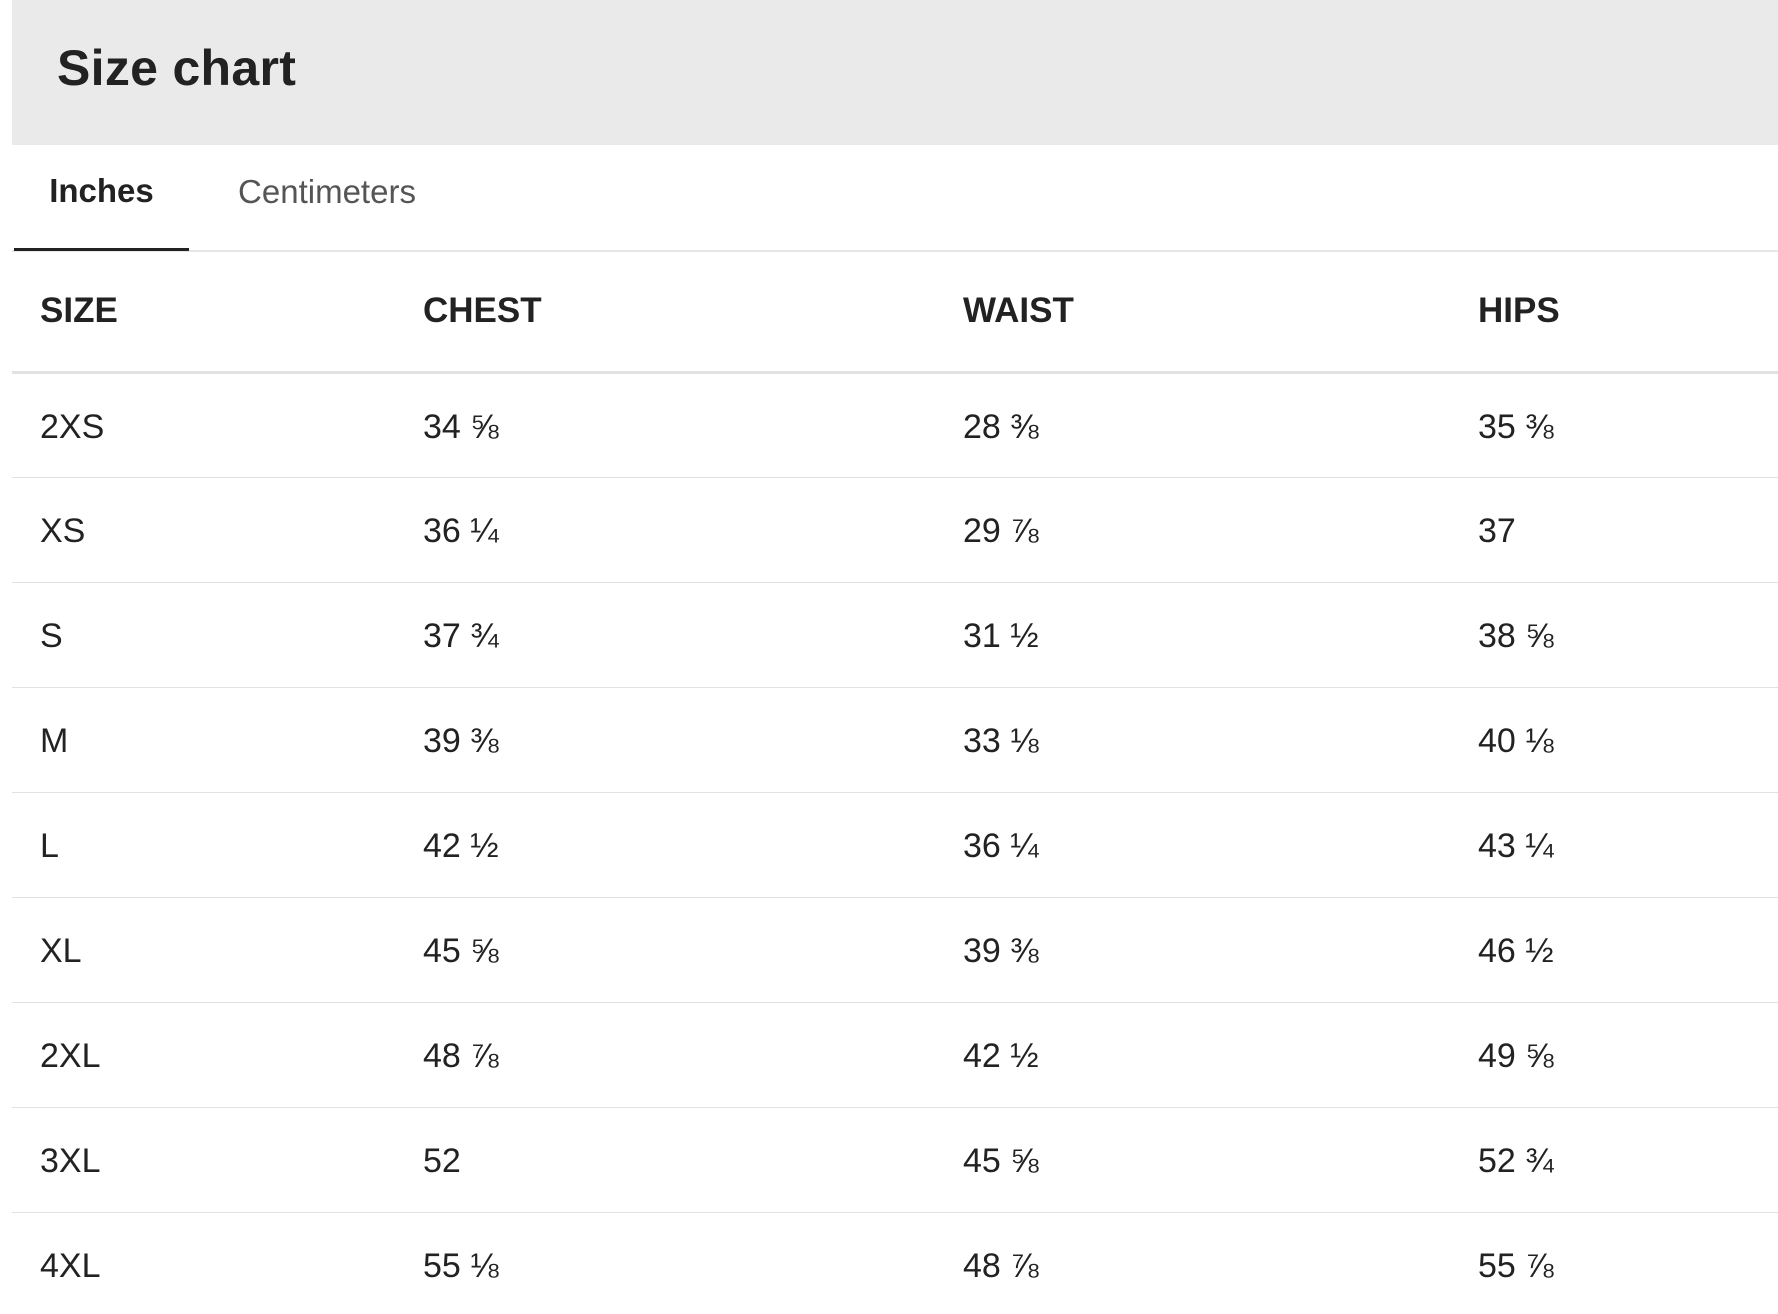  I want to click on hips-cell: 55 ⅞, so click(1628, 1263).